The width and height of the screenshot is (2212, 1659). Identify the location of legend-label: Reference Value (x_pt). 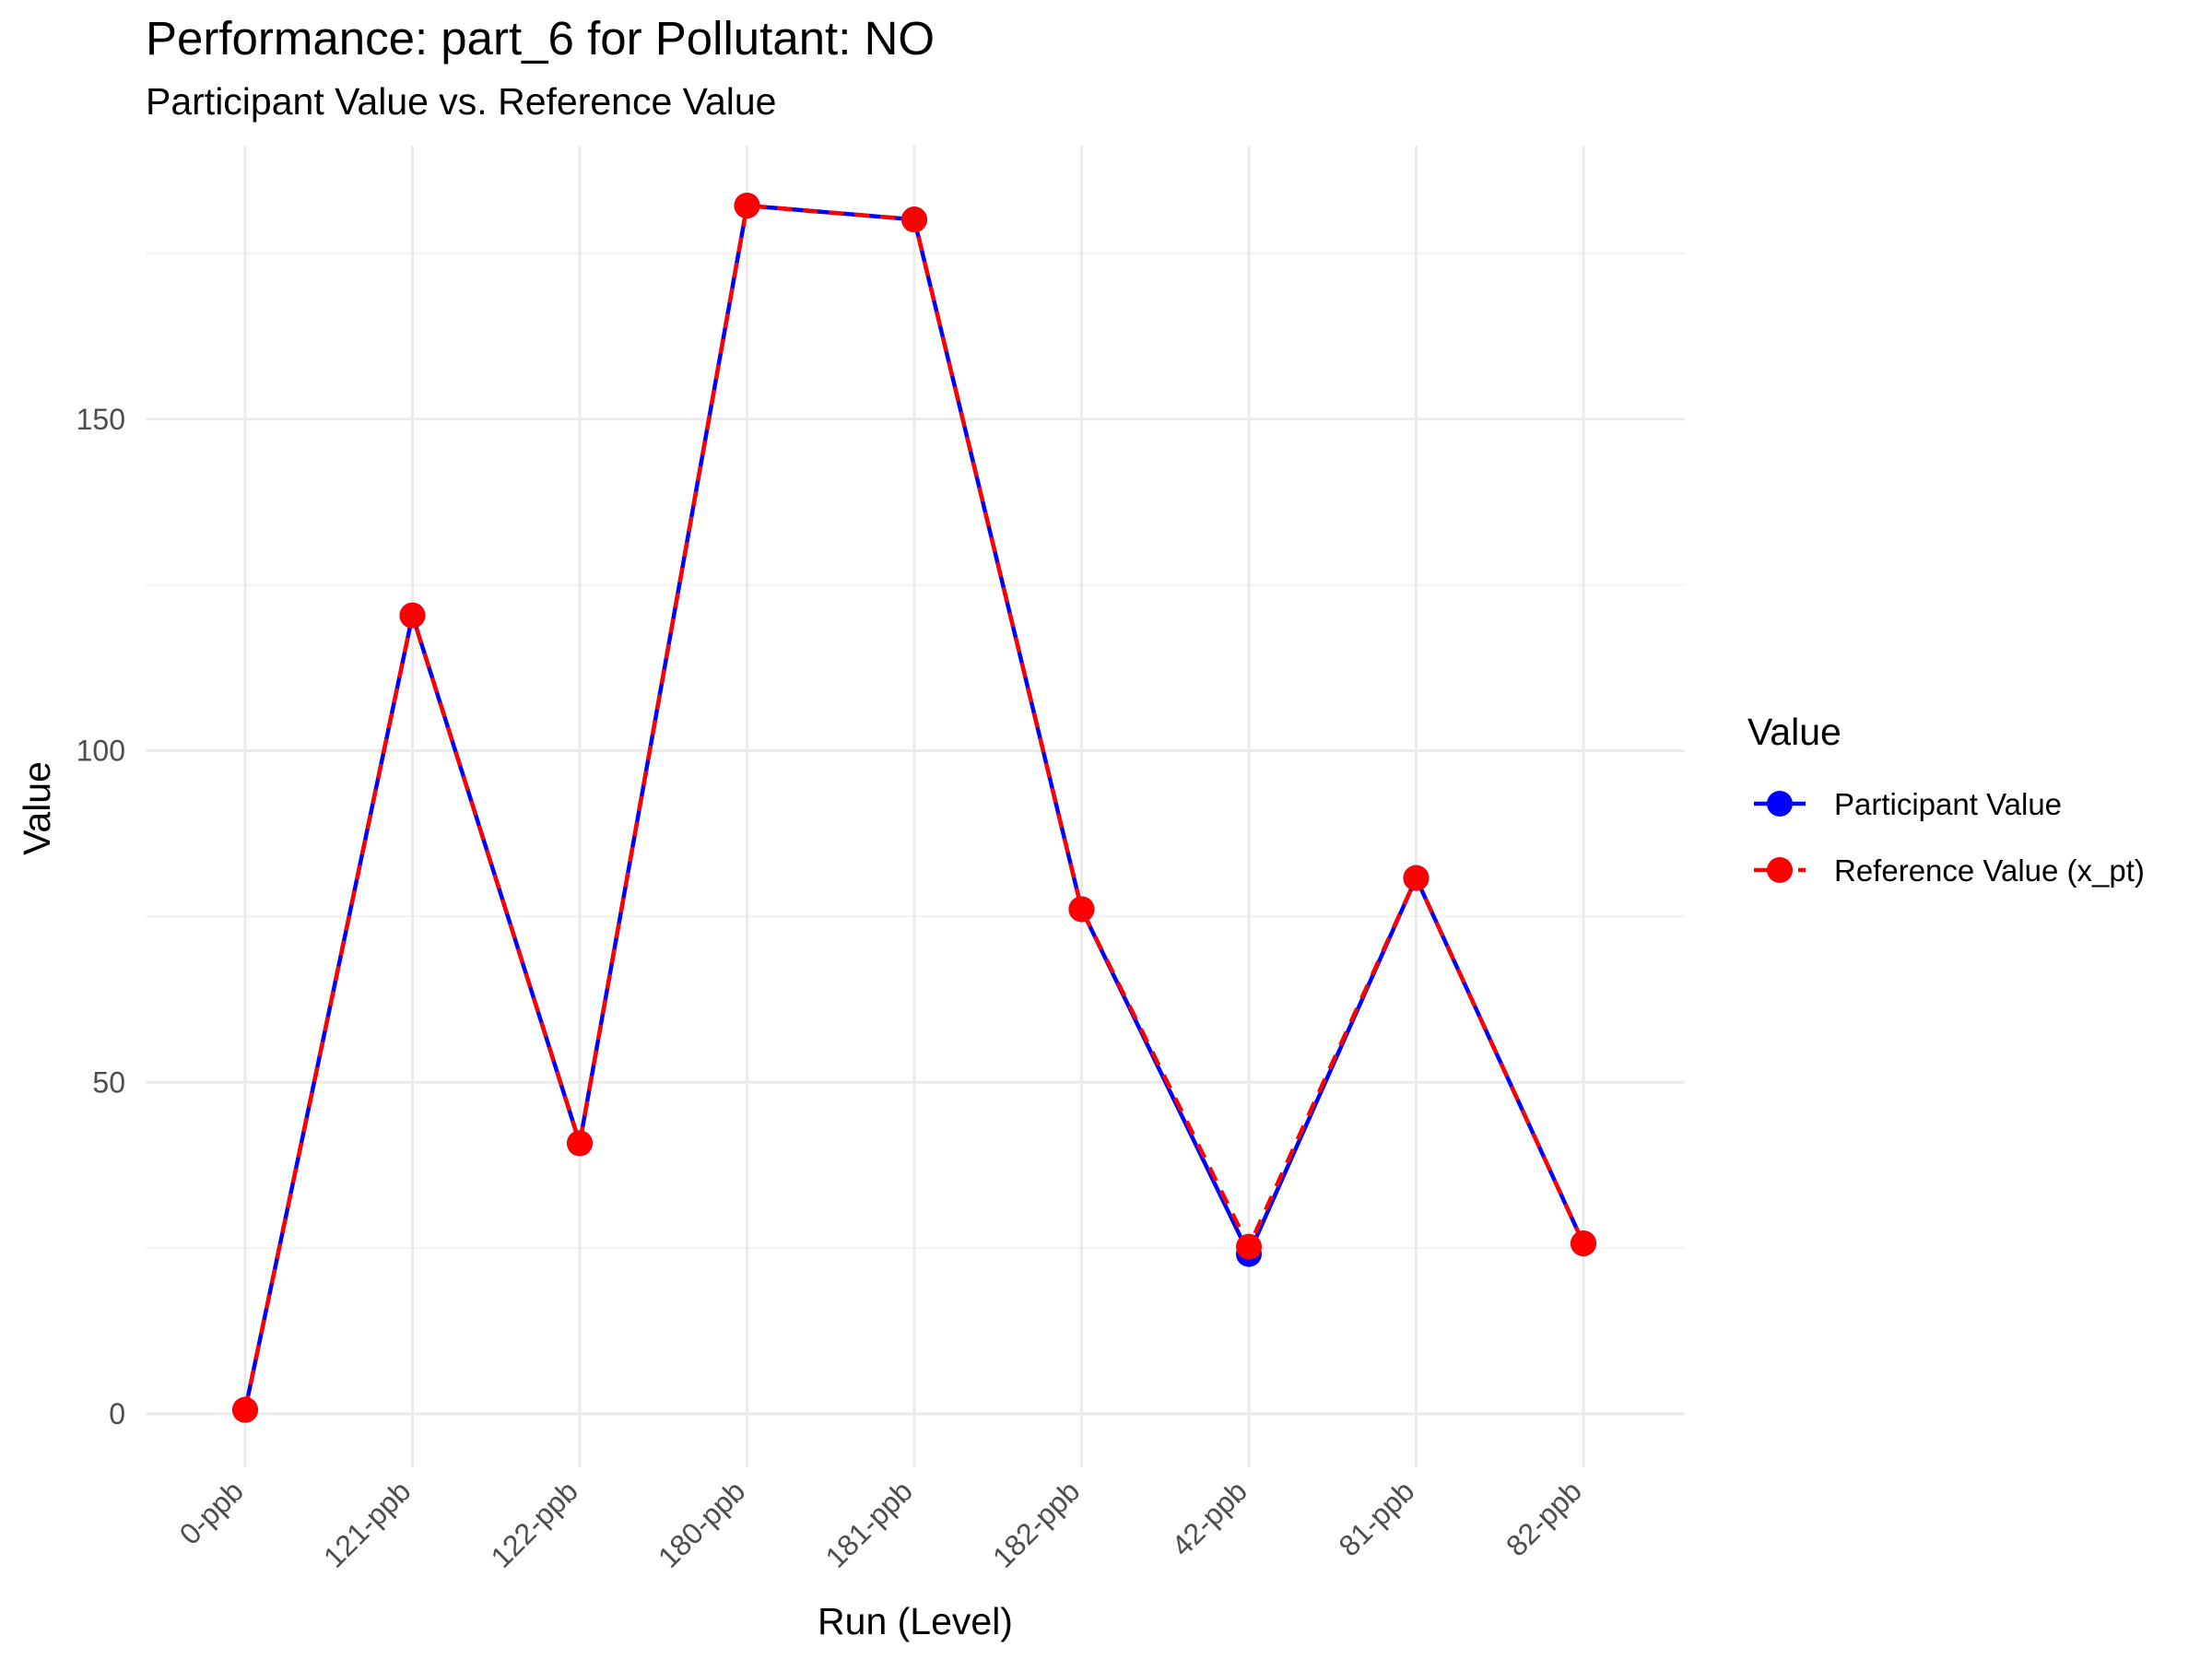
(1989, 870).